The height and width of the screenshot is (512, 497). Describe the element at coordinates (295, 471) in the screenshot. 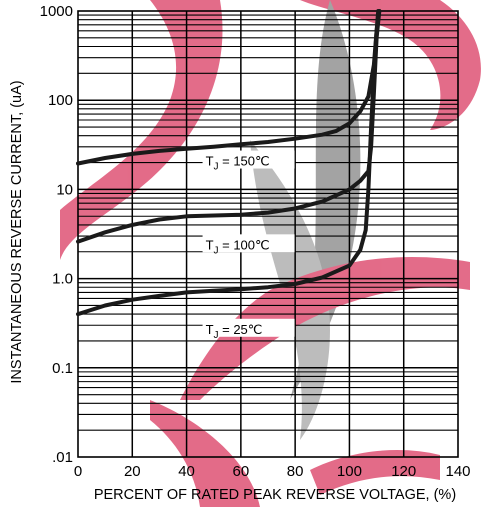

I see `x-tick-label: 80` at that location.